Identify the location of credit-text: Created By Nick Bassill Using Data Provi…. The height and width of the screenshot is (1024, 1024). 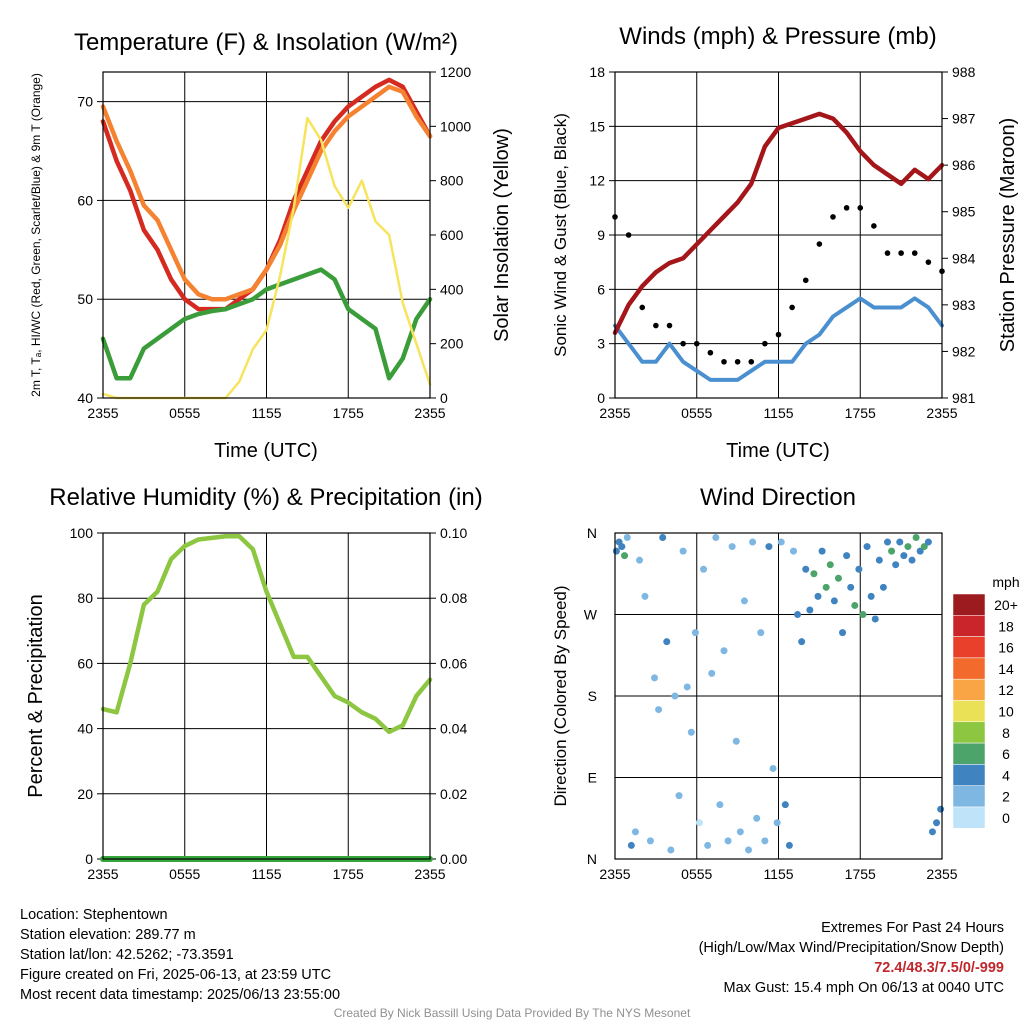
(512, 1013).